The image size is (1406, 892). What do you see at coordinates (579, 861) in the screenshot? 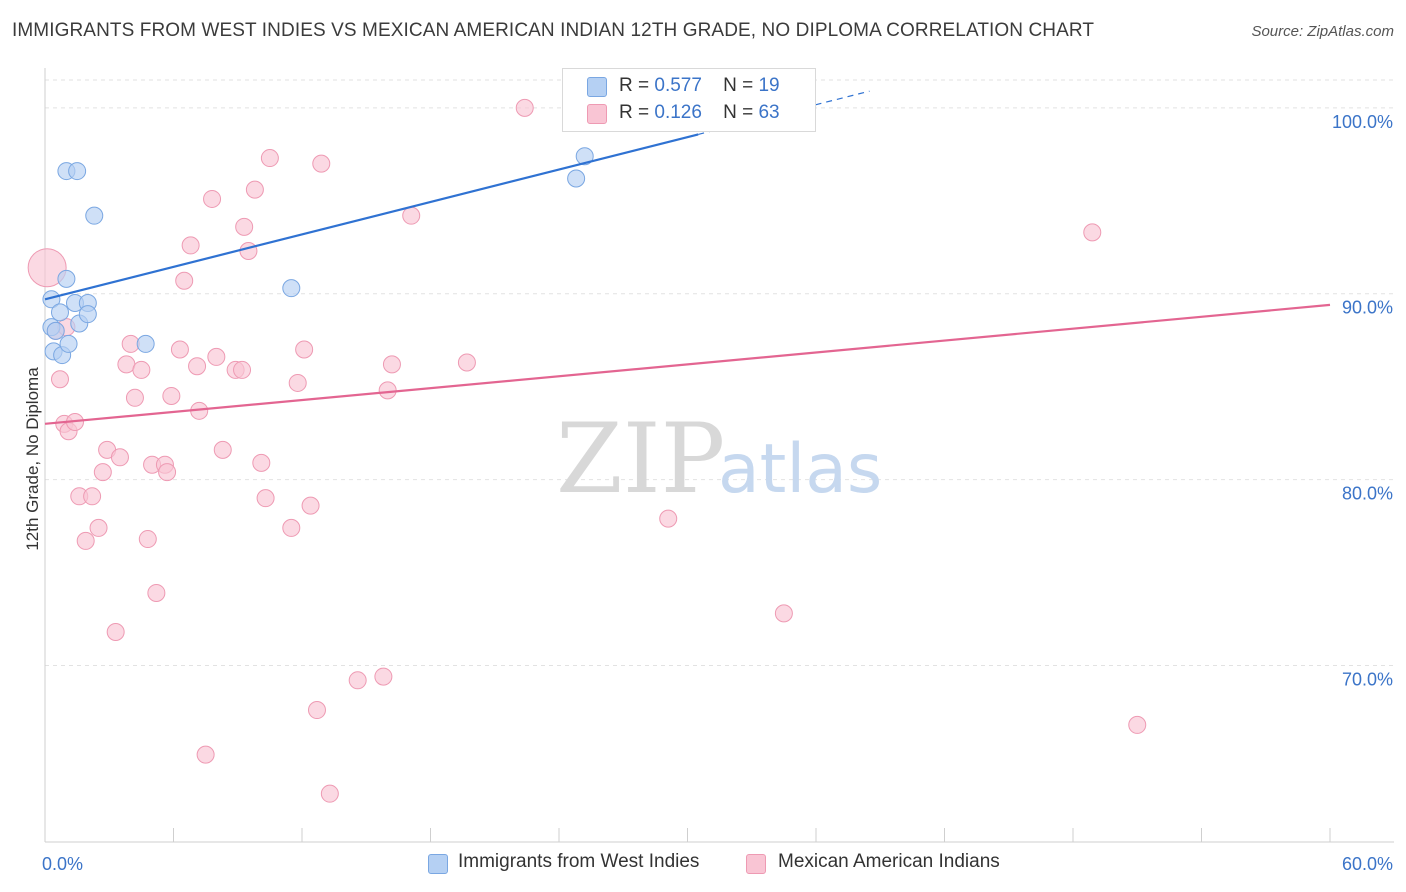
I see `legend-label-west-indies: Immigrants from West Indies` at bounding box center [579, 861].